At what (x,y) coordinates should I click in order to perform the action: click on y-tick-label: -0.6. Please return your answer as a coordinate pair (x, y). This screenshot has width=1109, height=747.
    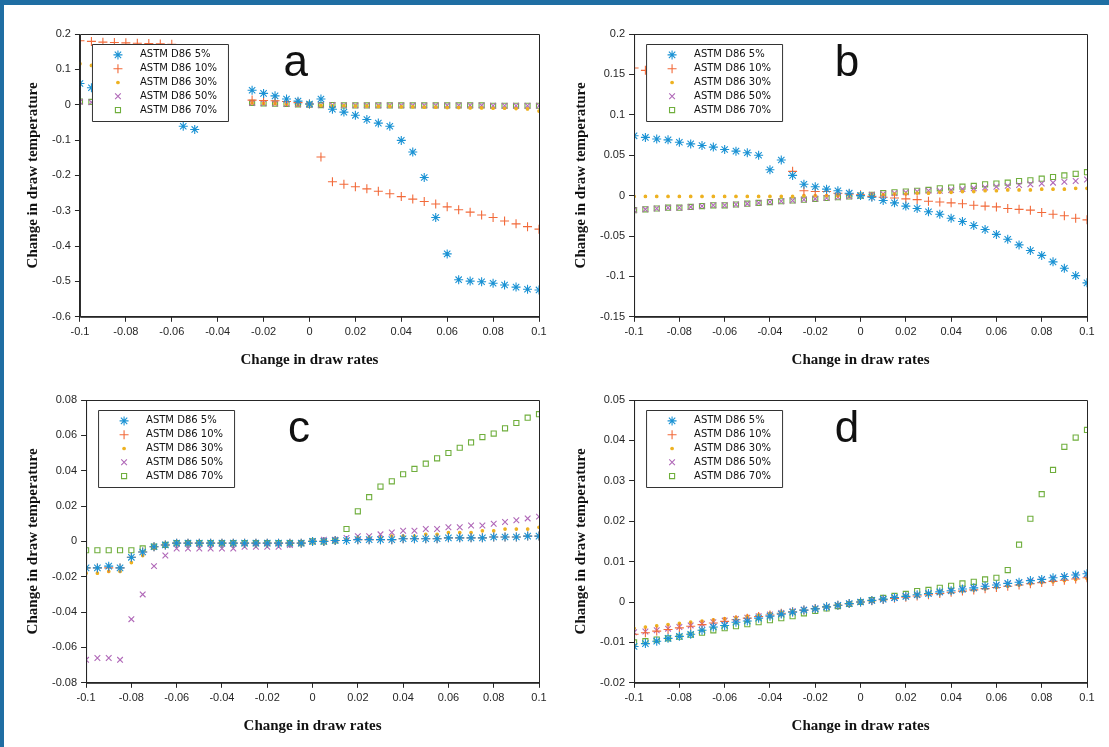
    Looking at the image, I should click on (61, 315).